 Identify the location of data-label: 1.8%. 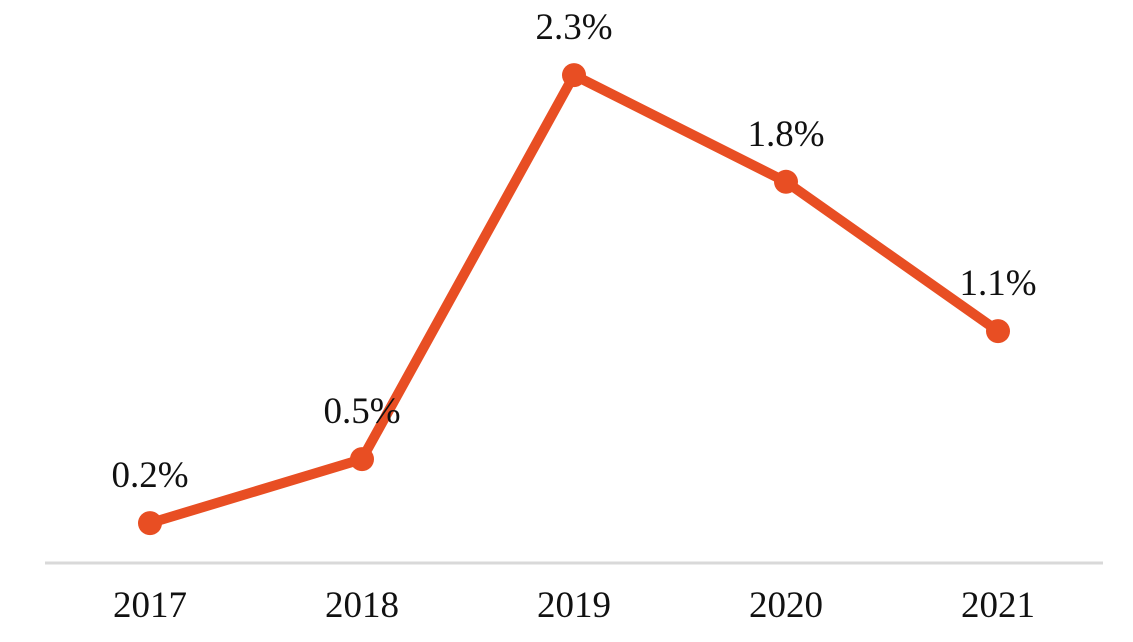
(785, 134).